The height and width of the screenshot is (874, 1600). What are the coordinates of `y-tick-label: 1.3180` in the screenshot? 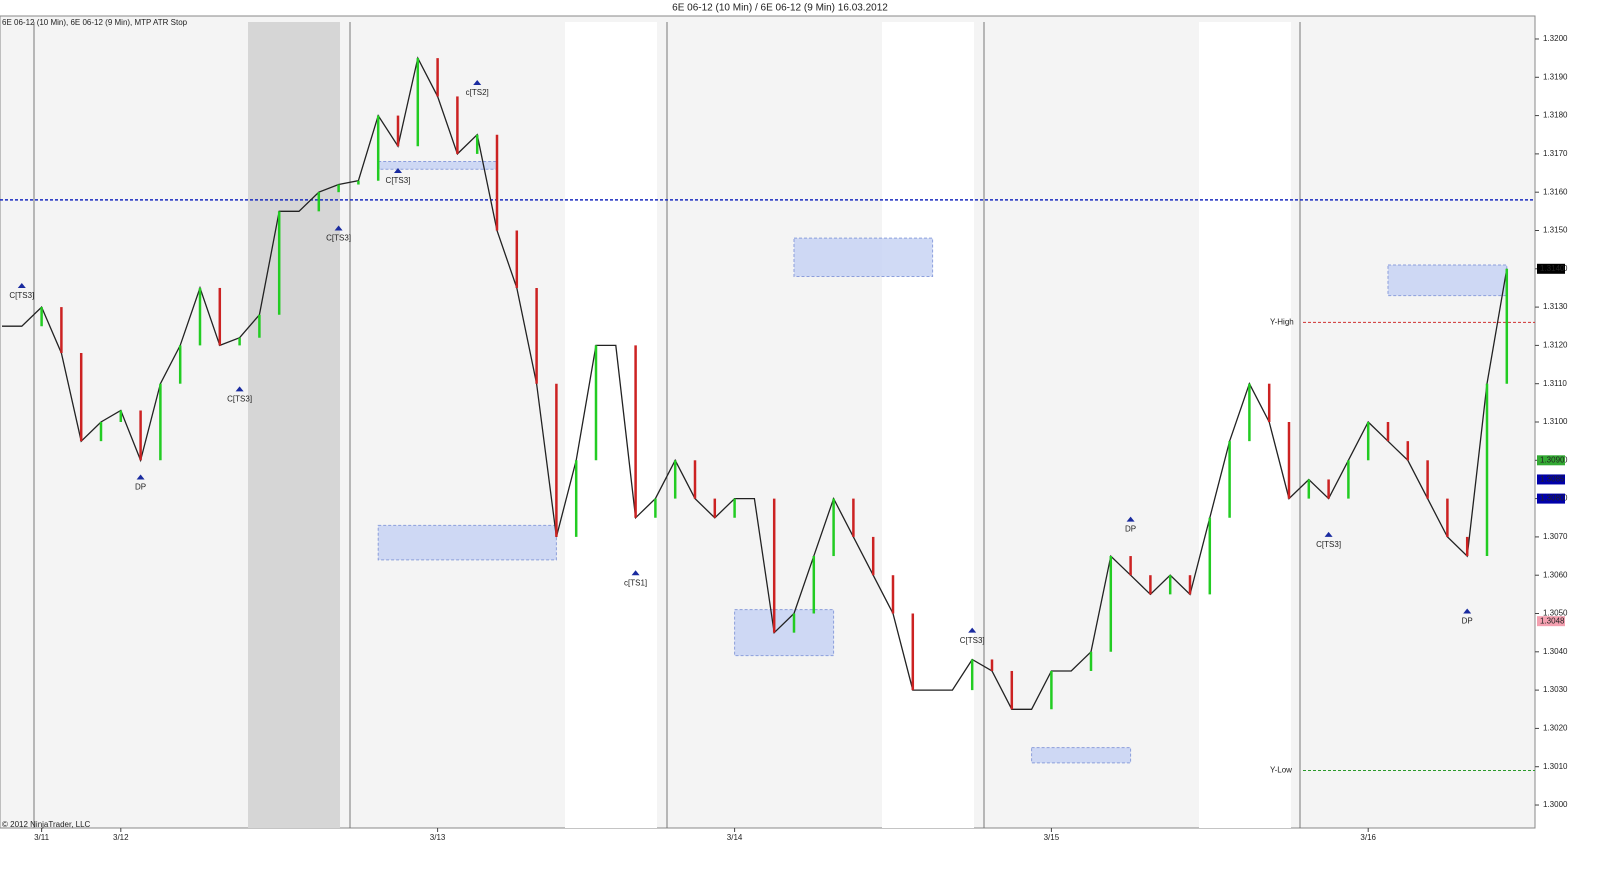 It's located at (1555, 115).